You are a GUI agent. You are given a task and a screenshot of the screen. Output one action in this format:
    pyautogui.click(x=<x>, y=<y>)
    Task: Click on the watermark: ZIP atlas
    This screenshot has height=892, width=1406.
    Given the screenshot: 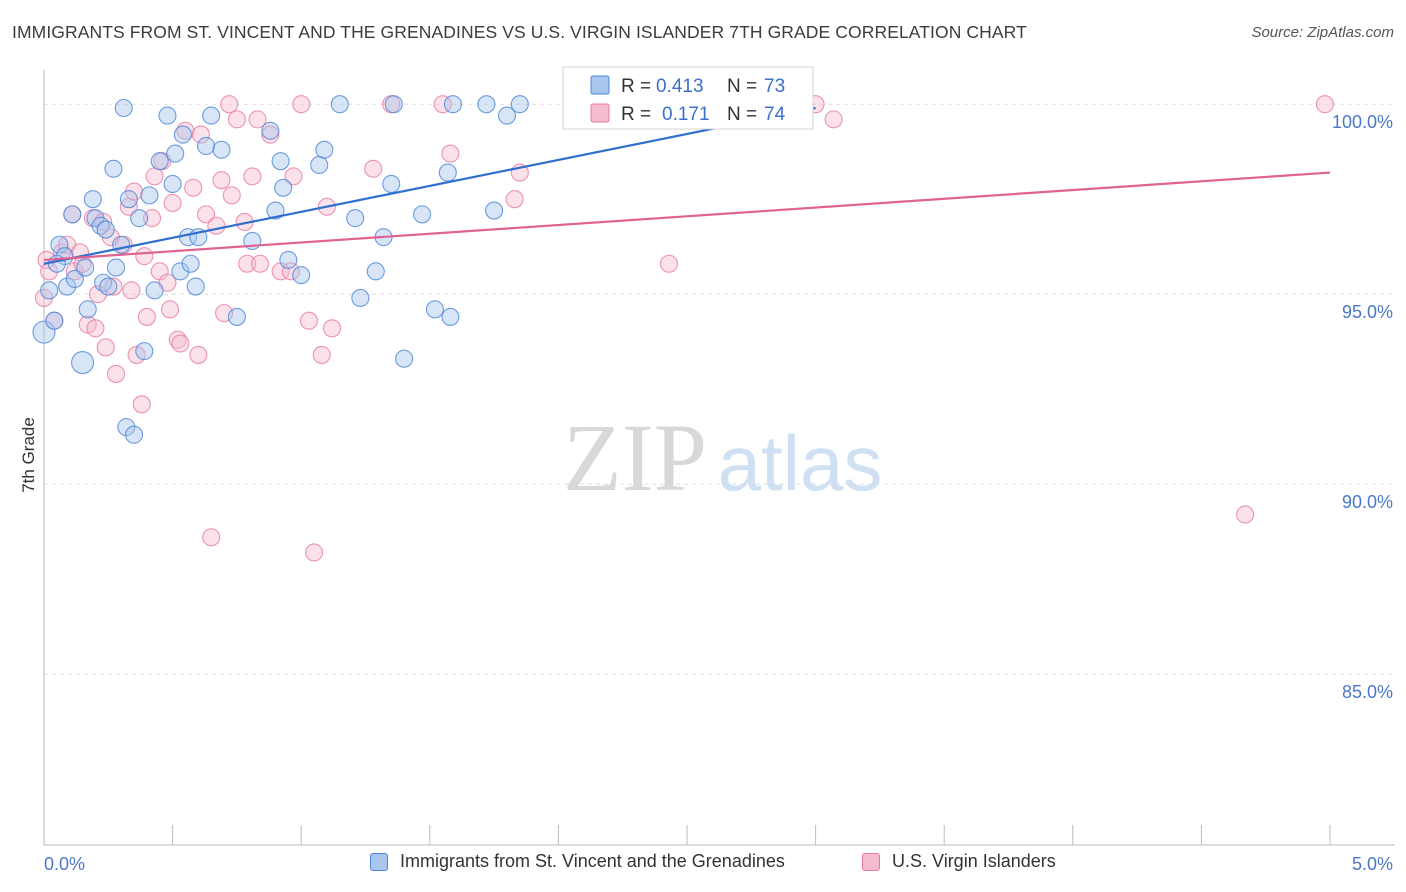 What is the action you would take?
    pyautogui.click(x=722, y=457)
    